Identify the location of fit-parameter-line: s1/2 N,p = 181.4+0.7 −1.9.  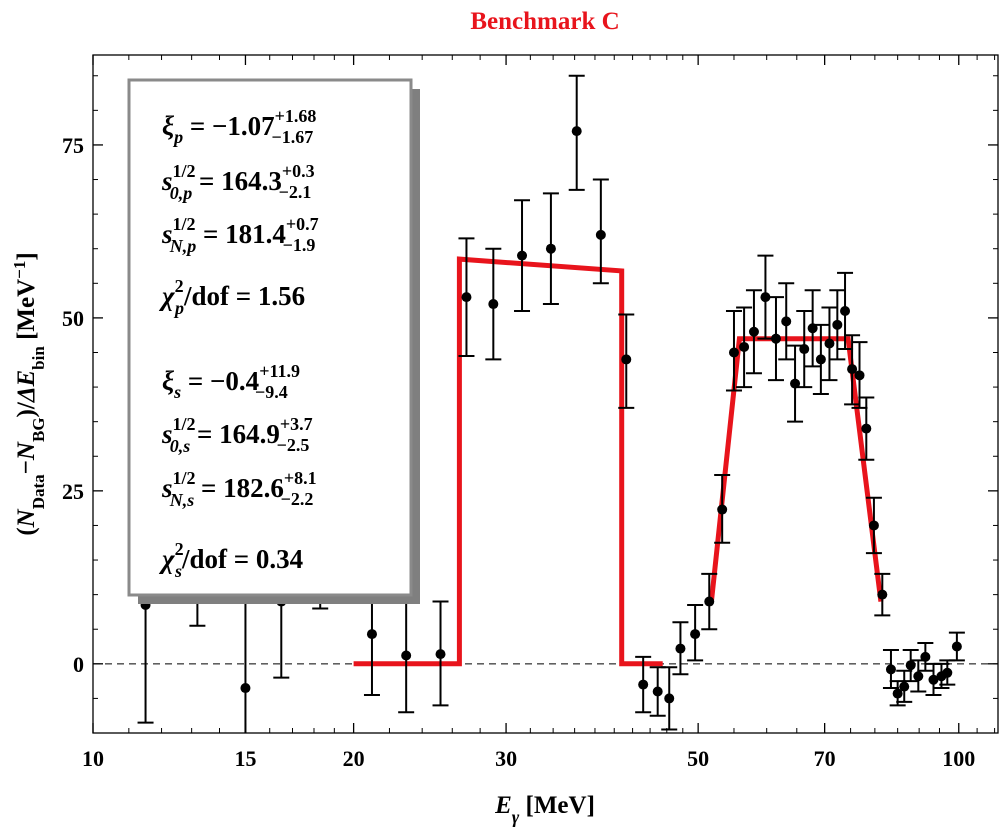
(240, 235).